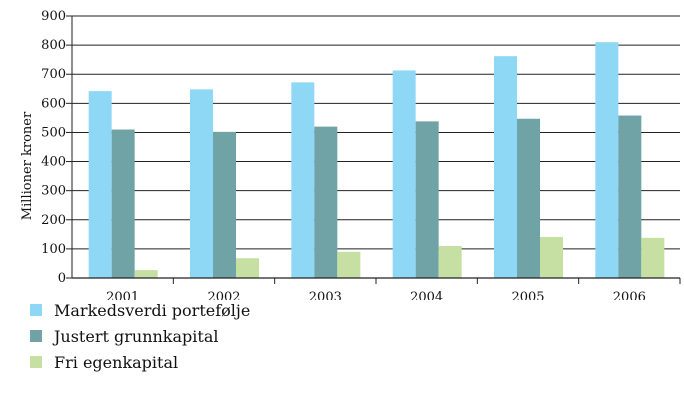 The image size is (684, 399). What do you see at coordinates (426, 295) in the screenshot?
I see `x-tick-label: 2004` at bounding box center [426, 295].